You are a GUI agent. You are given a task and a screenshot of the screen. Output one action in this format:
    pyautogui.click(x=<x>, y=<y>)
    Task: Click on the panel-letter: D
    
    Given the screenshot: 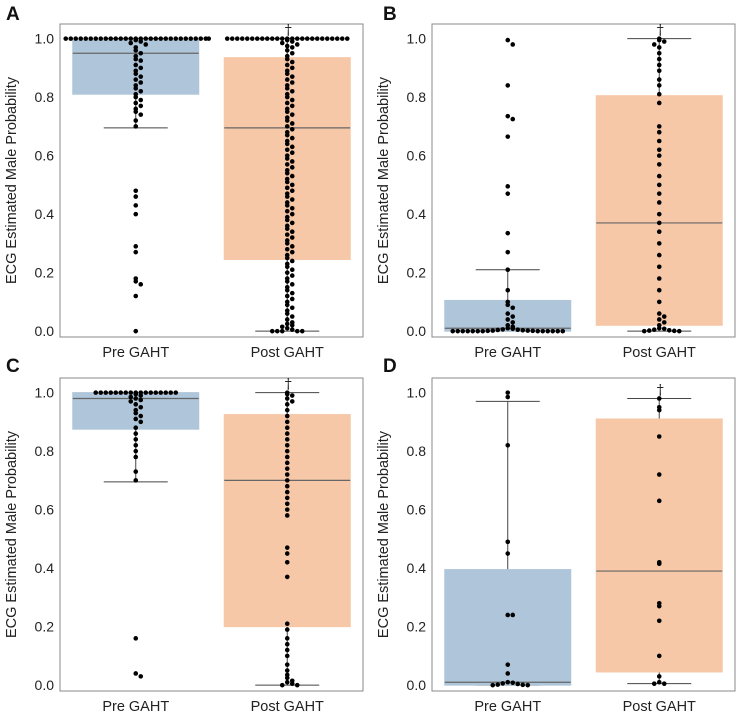 What is the action you would take?
    pyautogui.click(x=390, y=366)
    